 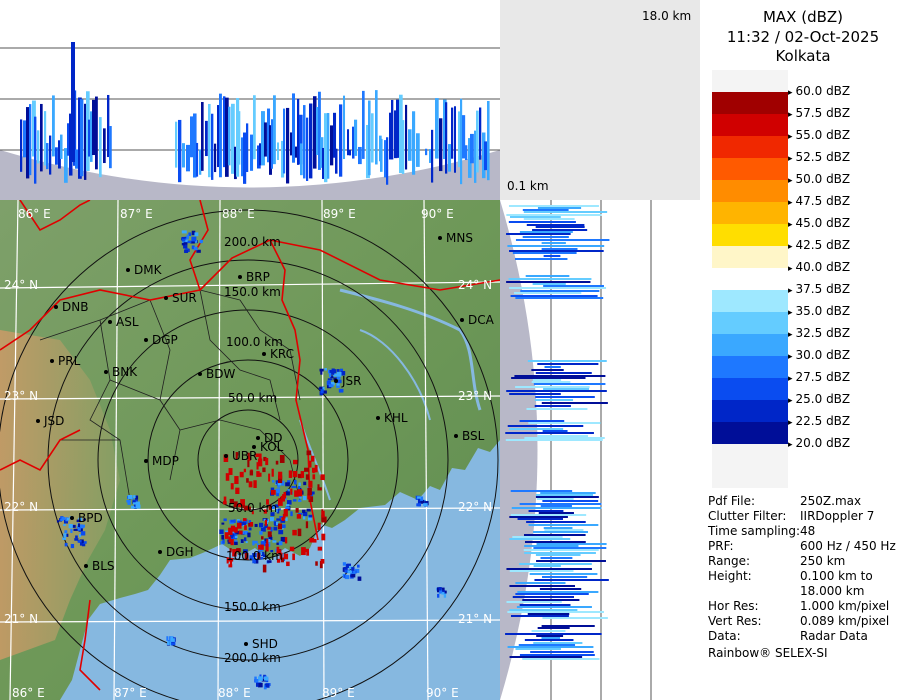 What do you see at coordinates (69, 361) in the screenshot?
I see `station-label: PRL` at bounding box center [69, 361].